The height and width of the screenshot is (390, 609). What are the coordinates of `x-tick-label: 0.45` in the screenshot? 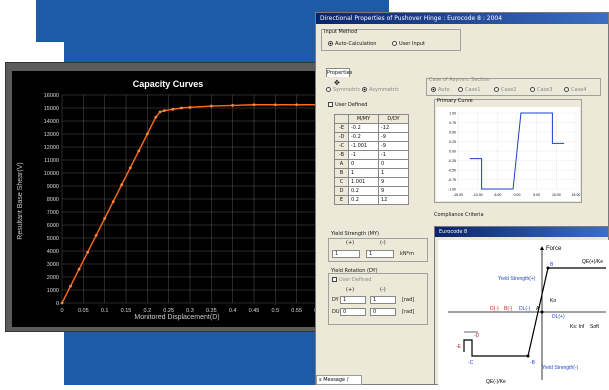 It's located at (254, 311).